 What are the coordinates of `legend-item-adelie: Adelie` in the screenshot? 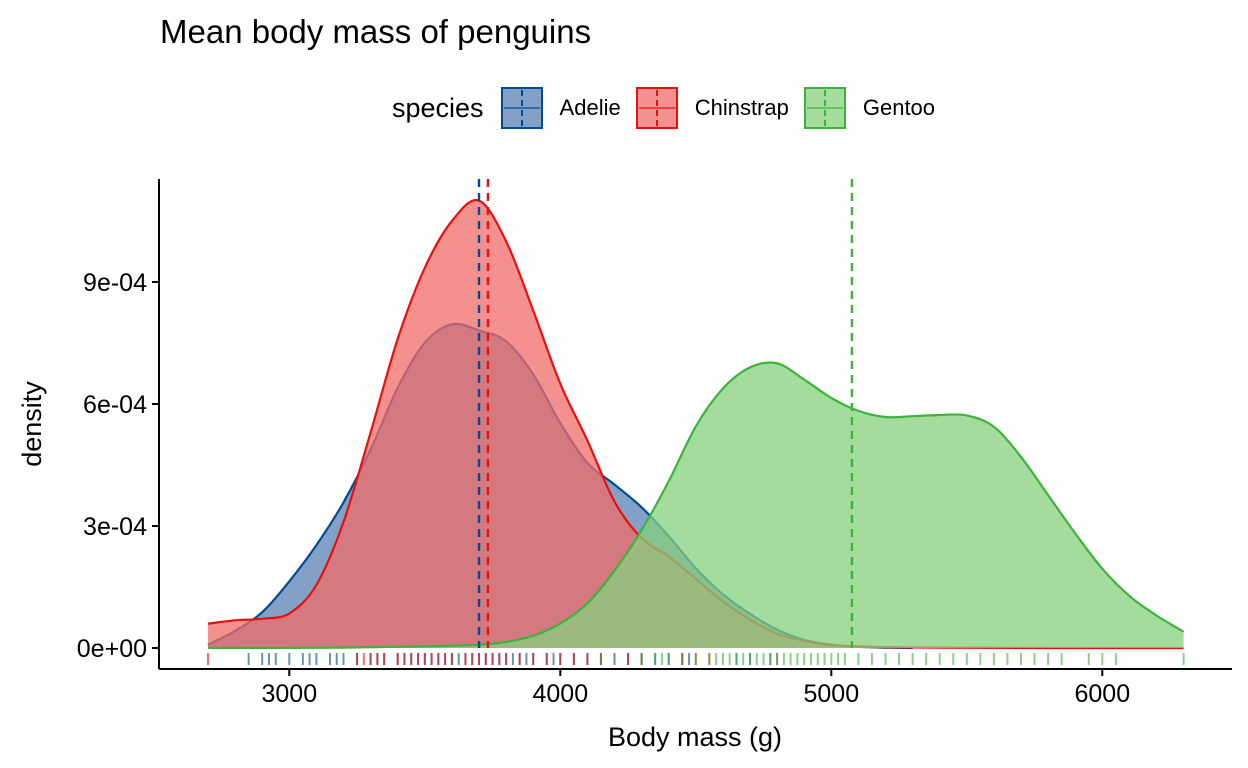 It's located at (560, 108).